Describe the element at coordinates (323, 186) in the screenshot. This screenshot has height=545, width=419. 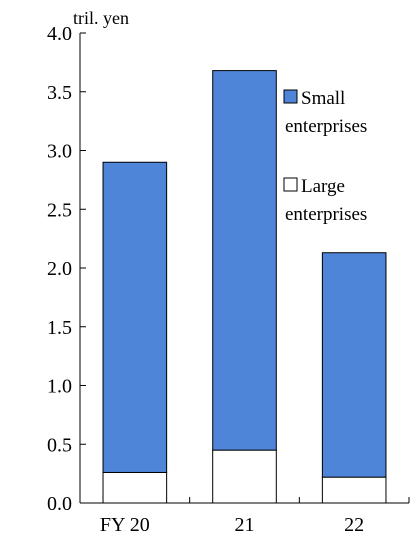
I see `legend-label-line: Large` at that location.